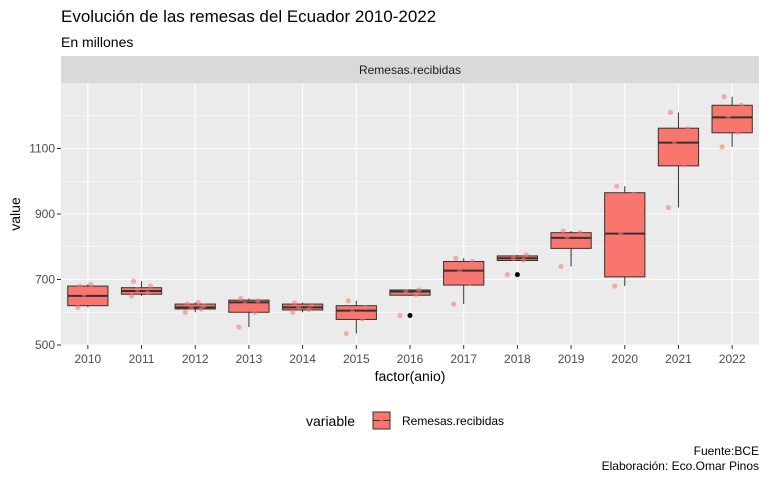  Describe the element at coordinates (45, 247) in the screenshot. I see `y-axis: 500 700 900 1100` at that location.